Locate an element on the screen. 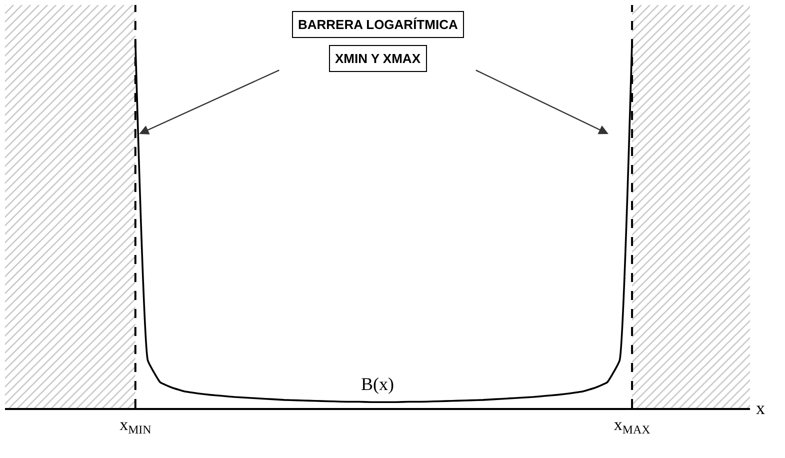 This screenshot has height=458, width=785. annotation: XMIN Y XMAX is located at coordinates (378, 58).